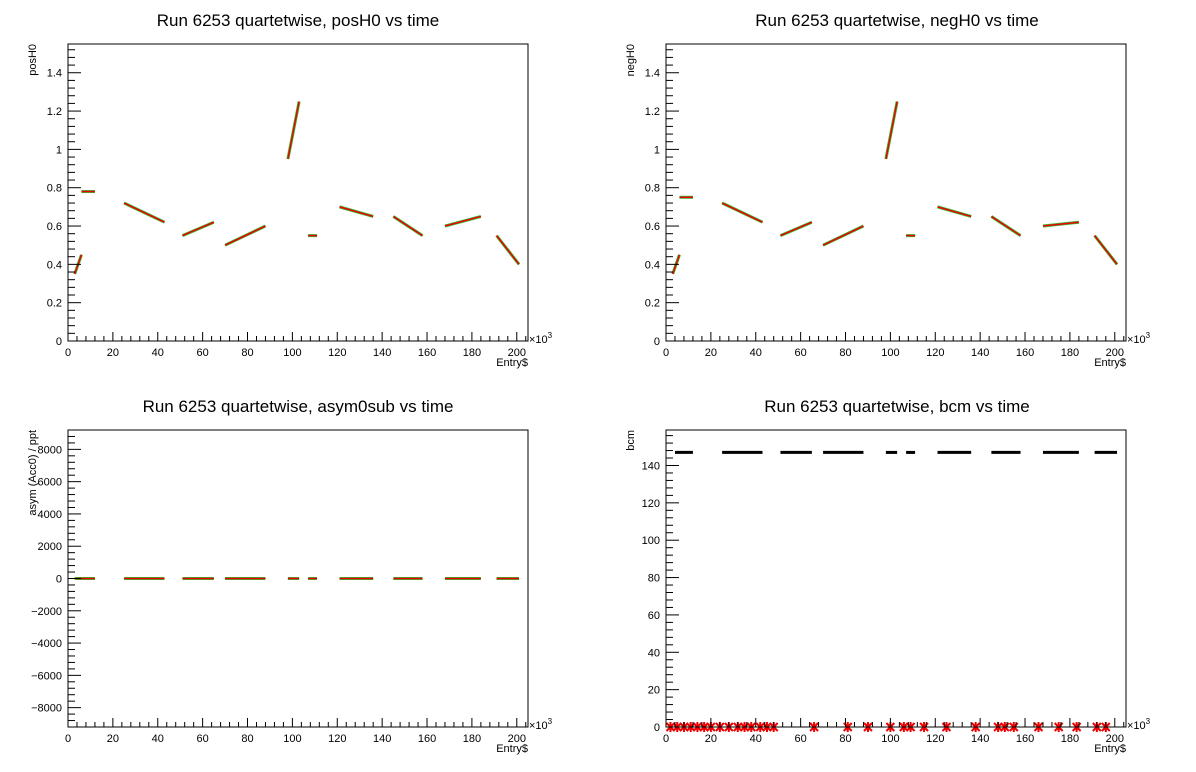  I want to click on y-tick-label: −6000, so click(46, 676).